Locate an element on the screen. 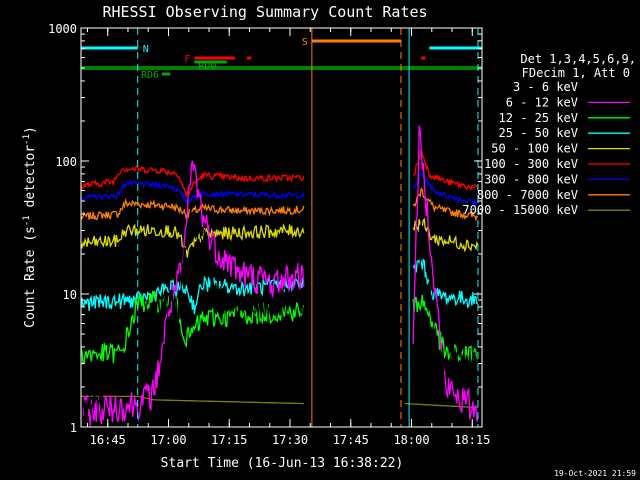 The image size is (640, 480). flag-label-s: S is located at coordinates (305, 42).